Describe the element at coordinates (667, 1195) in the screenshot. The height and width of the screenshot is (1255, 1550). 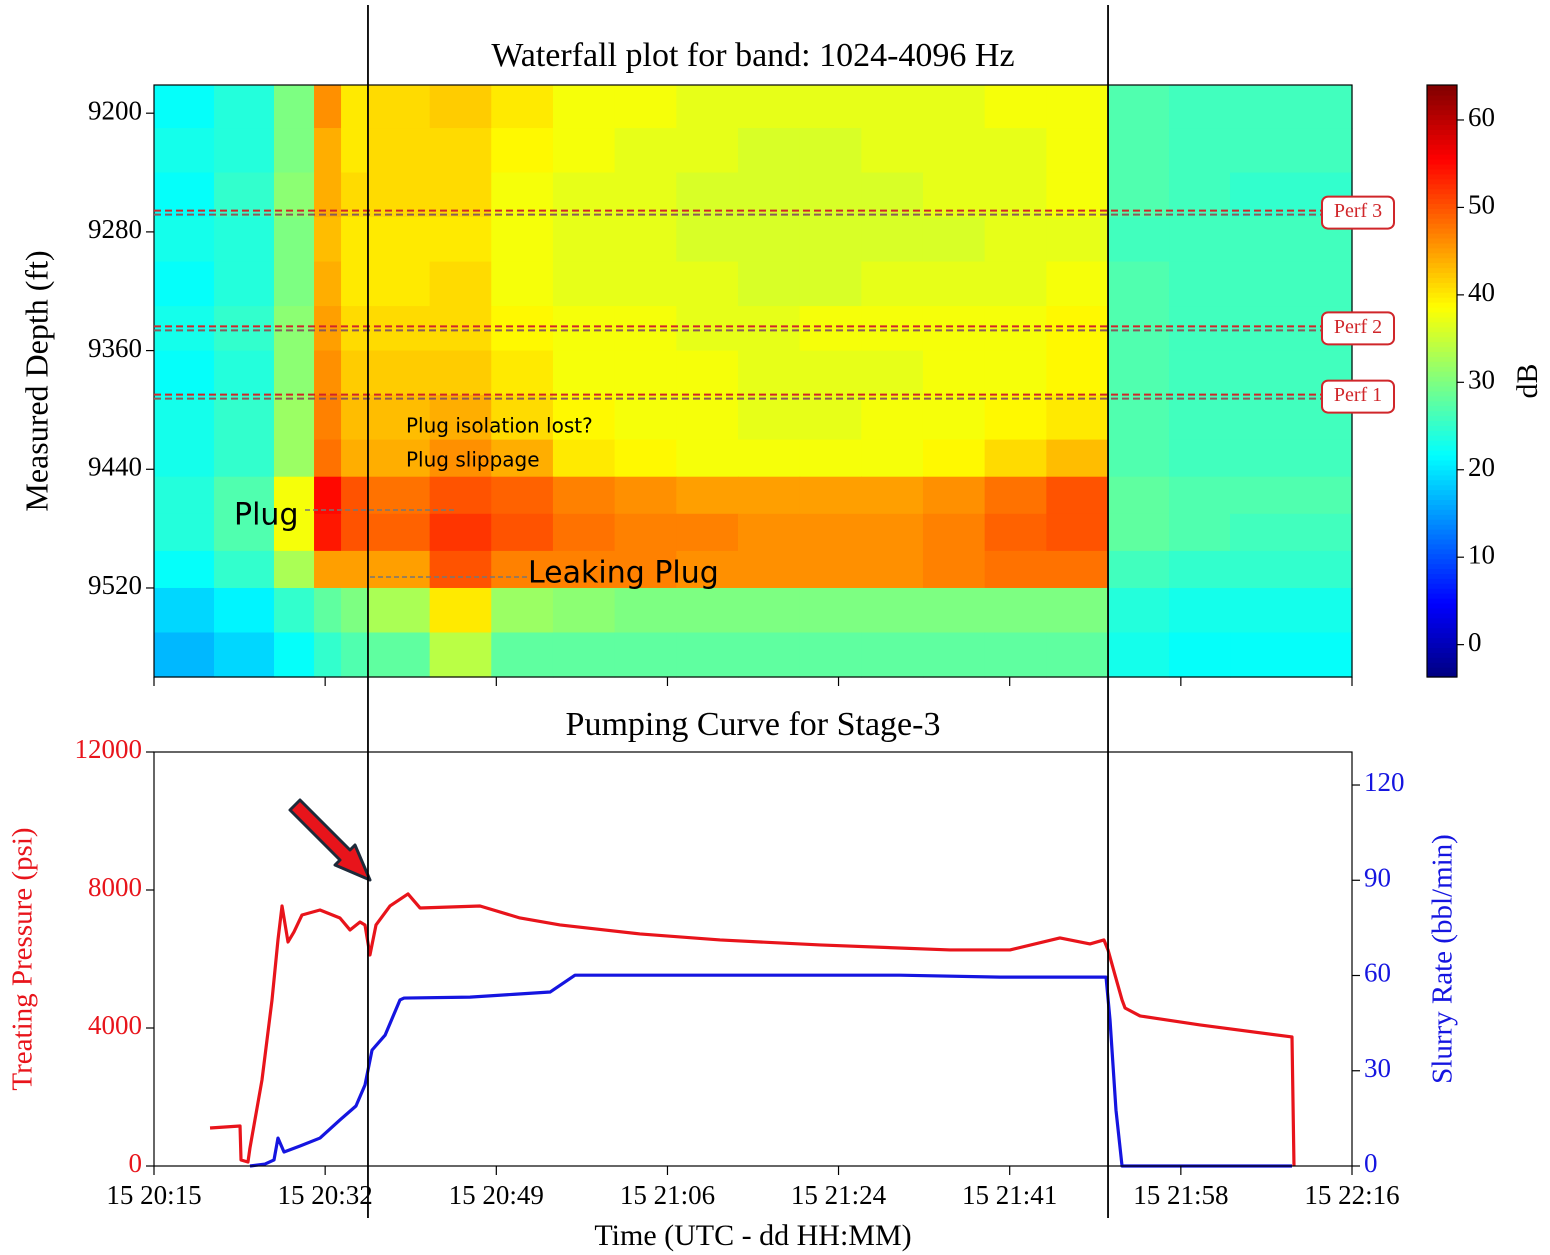
I see `x-tick-label: 15 21:06` at that location.